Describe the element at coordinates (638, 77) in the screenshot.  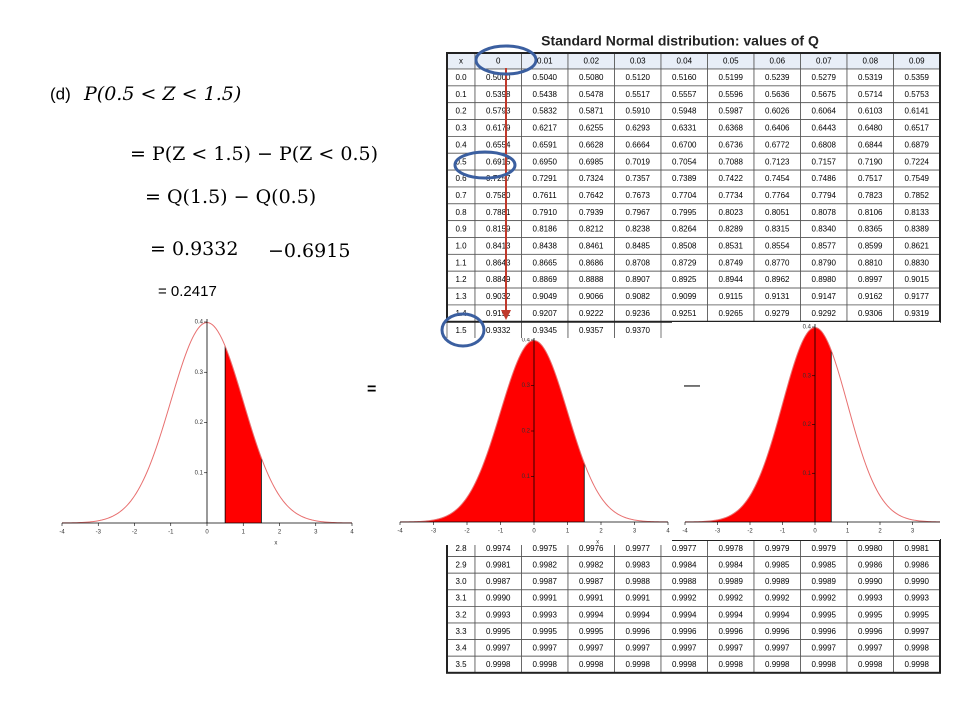
I see `cell: 0.5120` at that location.